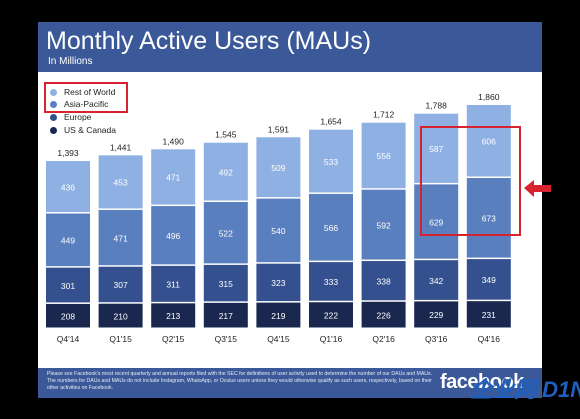 The width and height of the screenshot is (580, 419). What do you see at coordinates (489, 339) in the screenshot?
I see `x-tick-label: Q4'16` at bounding box center [489, 339].